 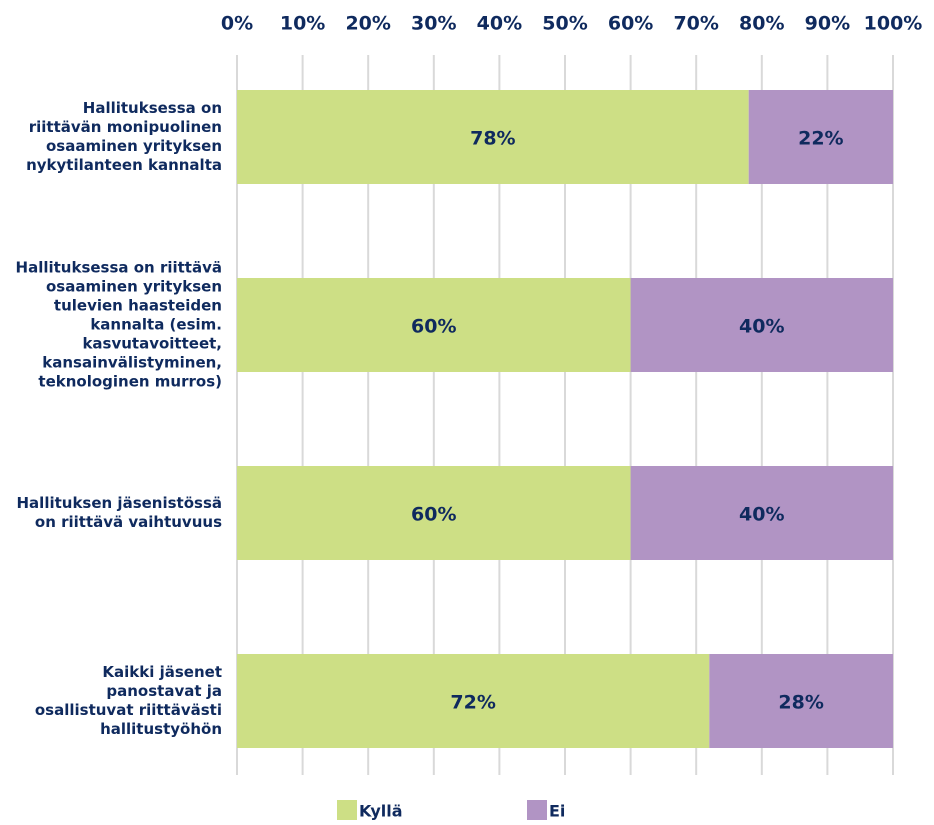 I want to click on x-tick-label: 70%, so click(x=695, y=24).